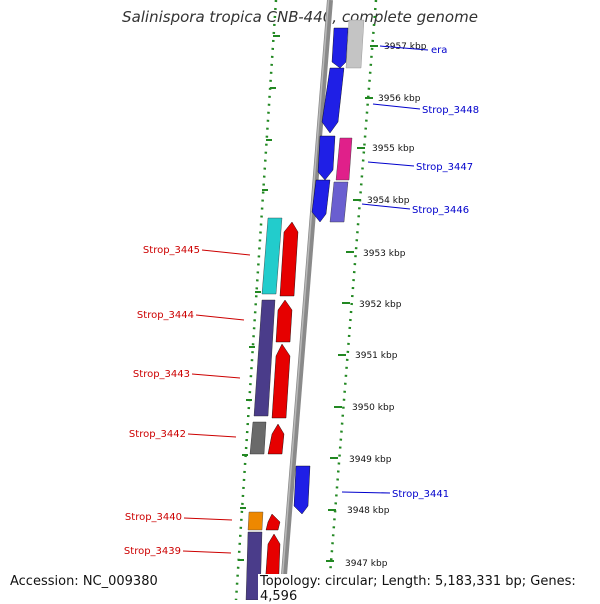 This screenshot has width=600, height=604. I want to click on tick-label: 3957 kbp, so click(405, 47).